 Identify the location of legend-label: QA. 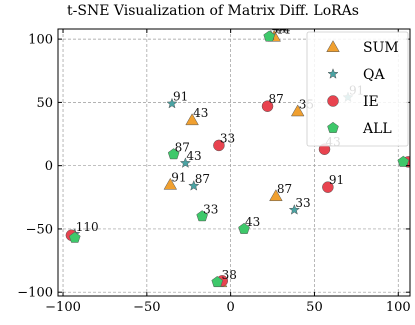
(374, 75).